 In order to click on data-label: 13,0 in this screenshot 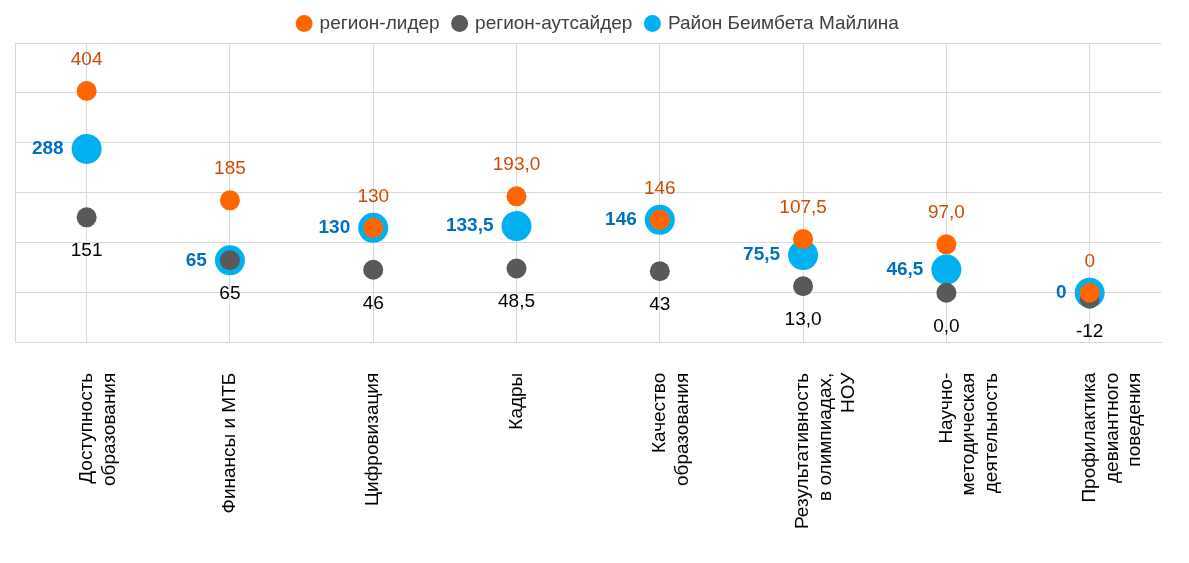, I will do `click(803, 319)`.